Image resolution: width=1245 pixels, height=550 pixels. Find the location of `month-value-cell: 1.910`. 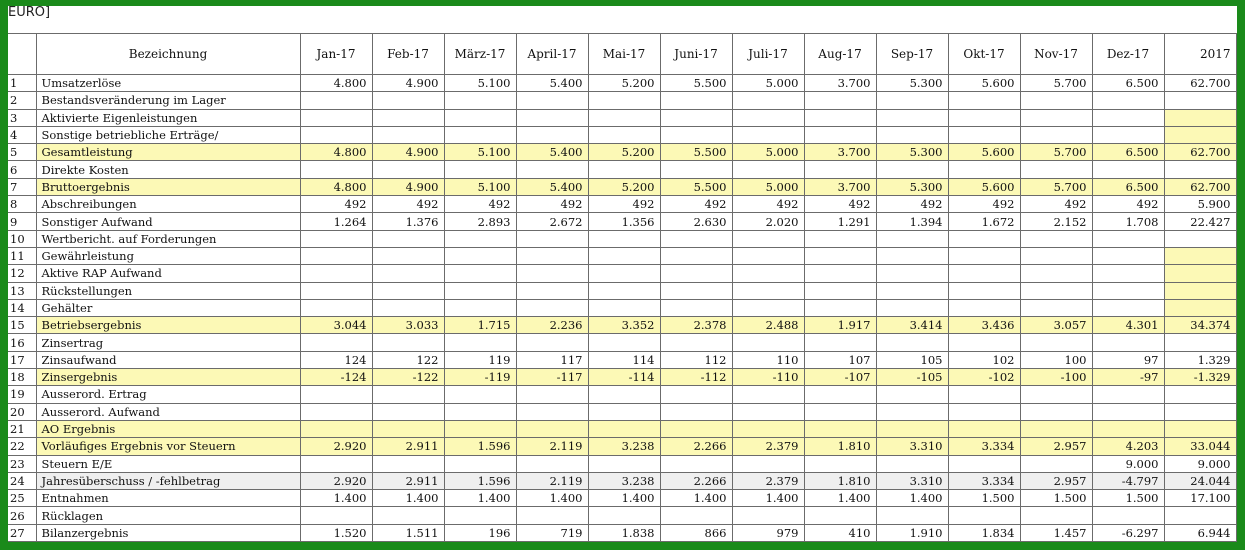

month-value-cell: 1.910 is located at coordinates (912, 532).